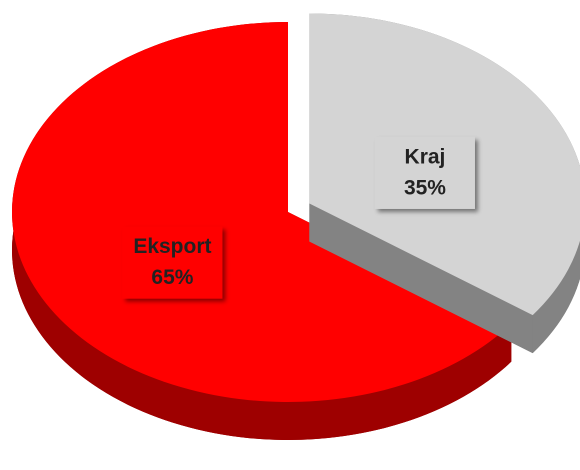 Image resolution: width=580 pixels, height=470 pixels. I want to click on data-label-category: Kraj, so click(425, 156).